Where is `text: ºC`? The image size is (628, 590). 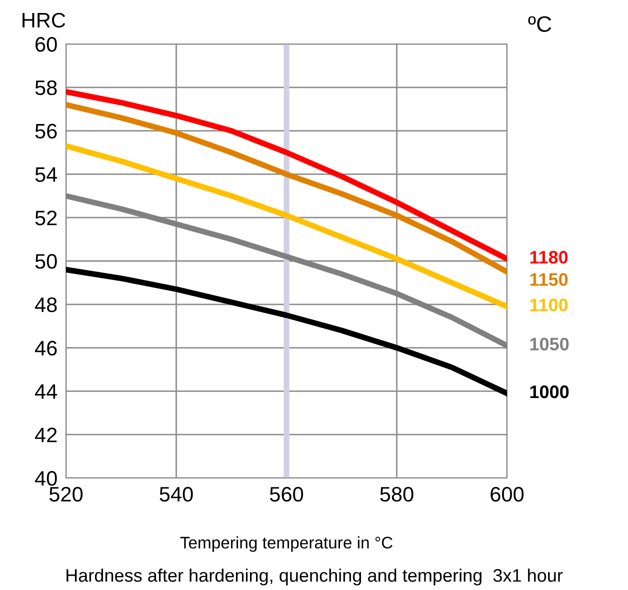
text: ºC is located at coordinates (540, 24).